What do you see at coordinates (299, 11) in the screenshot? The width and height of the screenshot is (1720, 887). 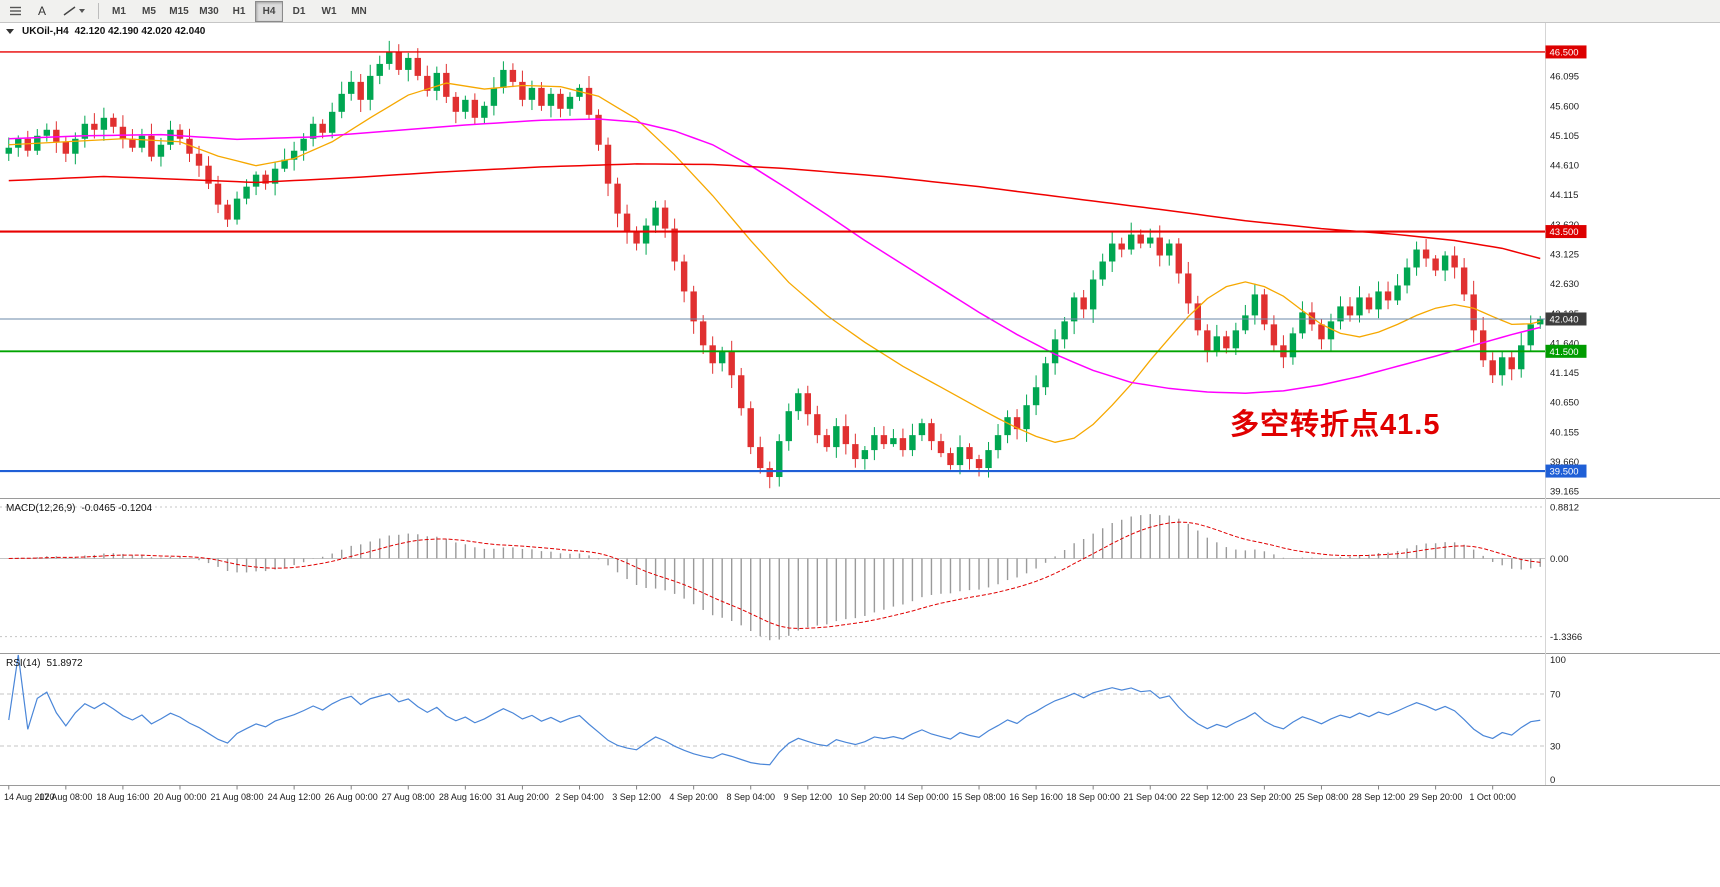 I see `period-button-d1: D1` at bounding box center [299, 11].